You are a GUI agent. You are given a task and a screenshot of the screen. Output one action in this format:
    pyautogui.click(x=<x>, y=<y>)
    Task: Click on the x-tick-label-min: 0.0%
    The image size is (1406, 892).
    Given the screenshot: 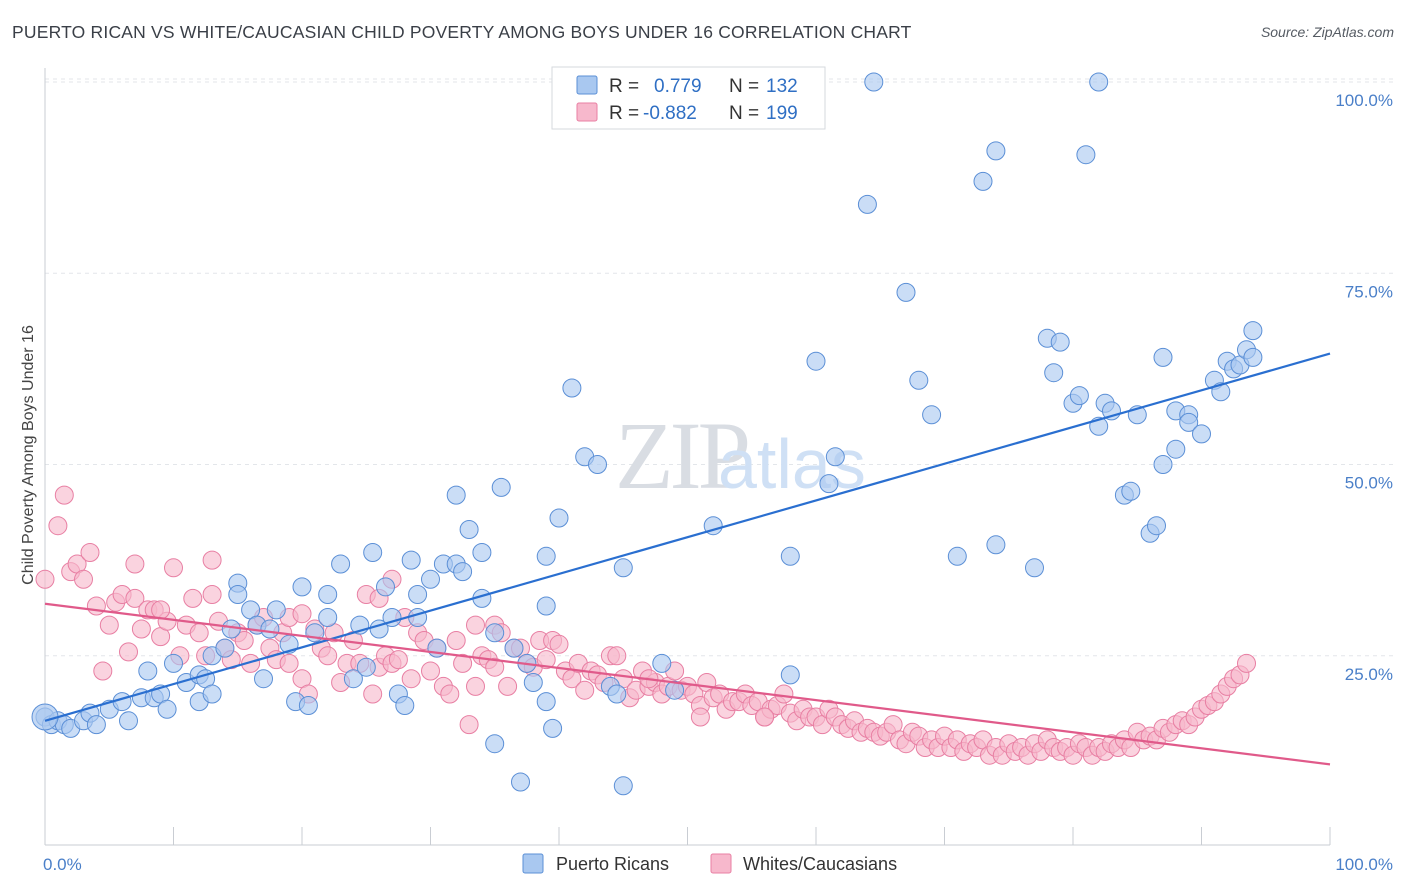 What is the action you would take?
    pyautogui.click(x=62, y=864)
    